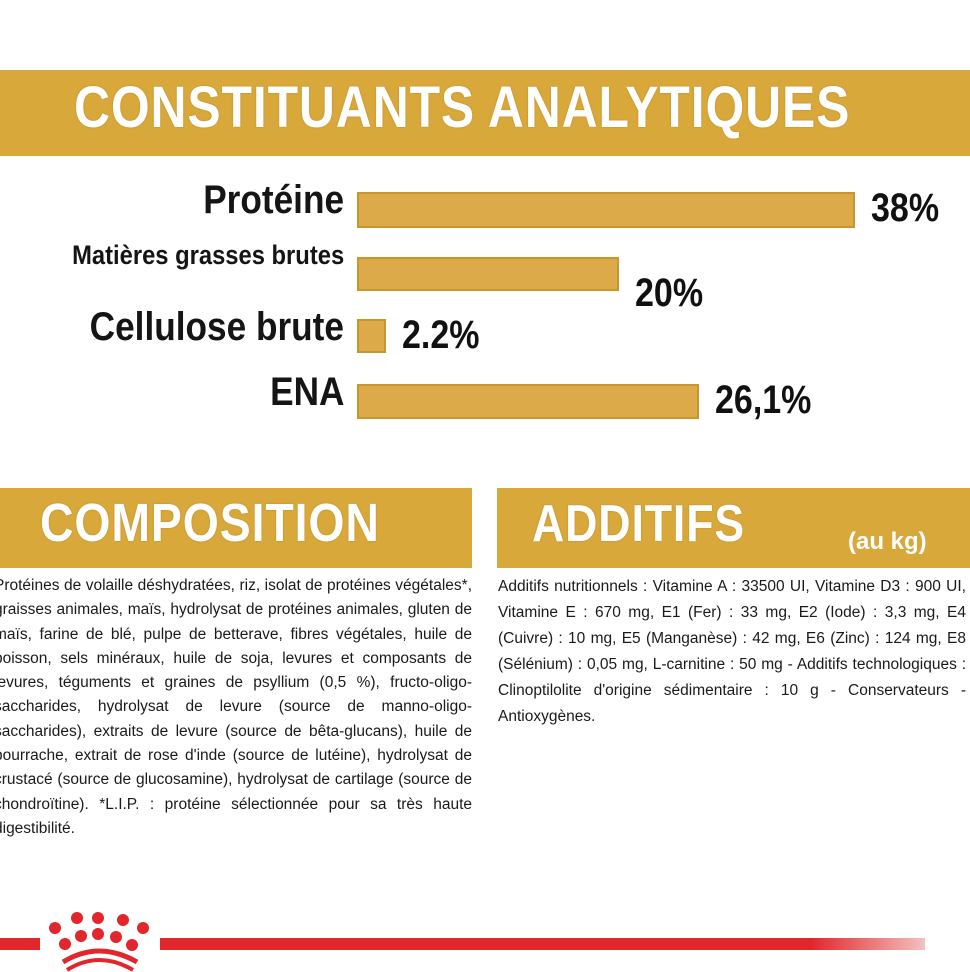 The width and height of the screenshot is (970, 972). What do you see at coordinates (887, 541) in the screenshot?
I see `additifs-unit: (au kg)` at bounding box center [887, 541].